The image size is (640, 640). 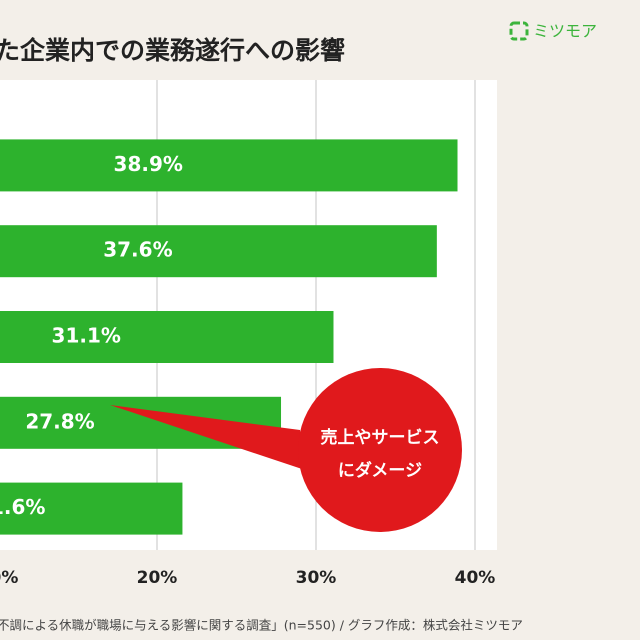 What do you see at coordinates (22, 507) in the screenshot?
I see `value-label: 21.6%` at bounding box center [22, 507].